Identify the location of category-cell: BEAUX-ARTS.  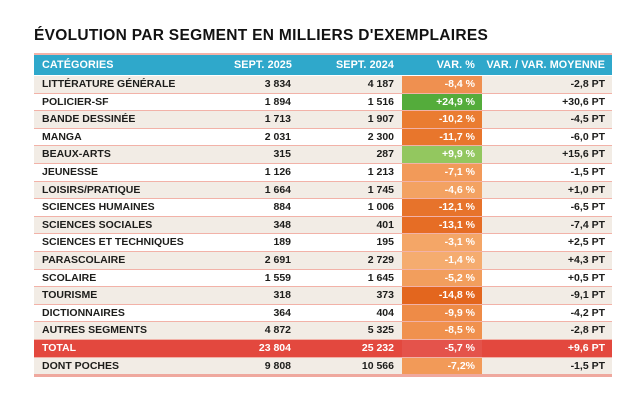
(76, 154).